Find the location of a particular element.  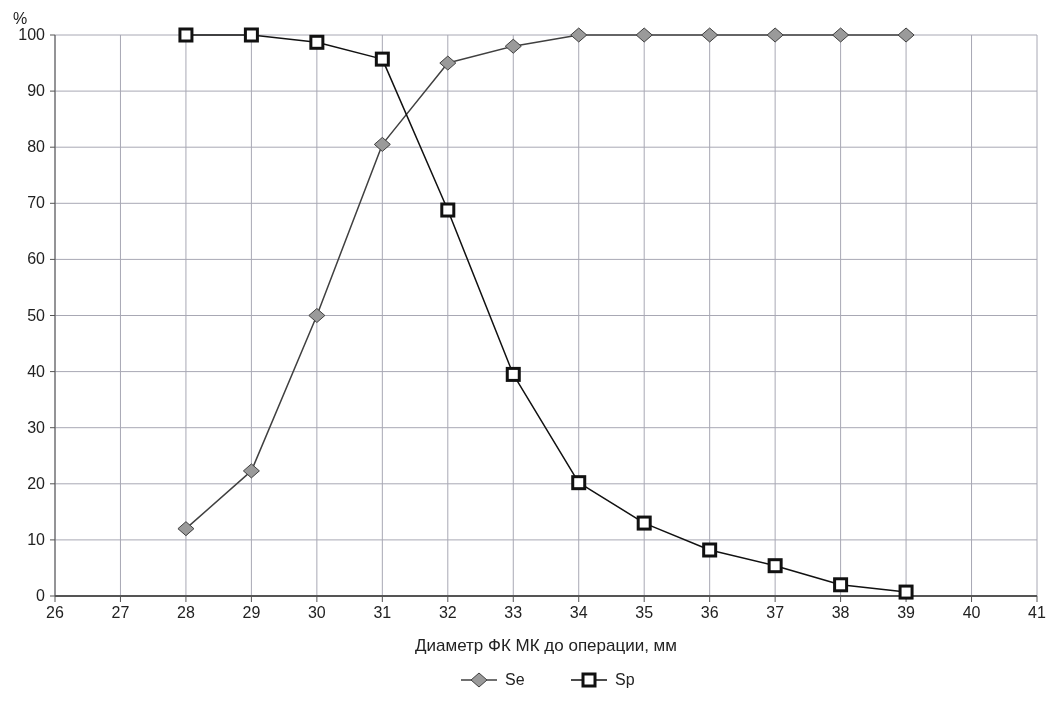

x-tick-label: 32 is located at coordinates (447, 612).